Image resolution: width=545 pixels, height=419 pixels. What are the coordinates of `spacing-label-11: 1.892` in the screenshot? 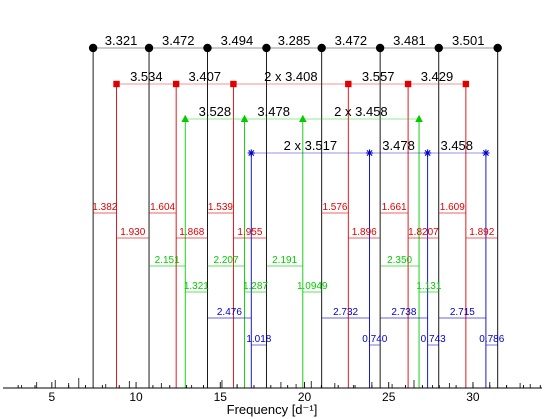 It's located at (481, 232).